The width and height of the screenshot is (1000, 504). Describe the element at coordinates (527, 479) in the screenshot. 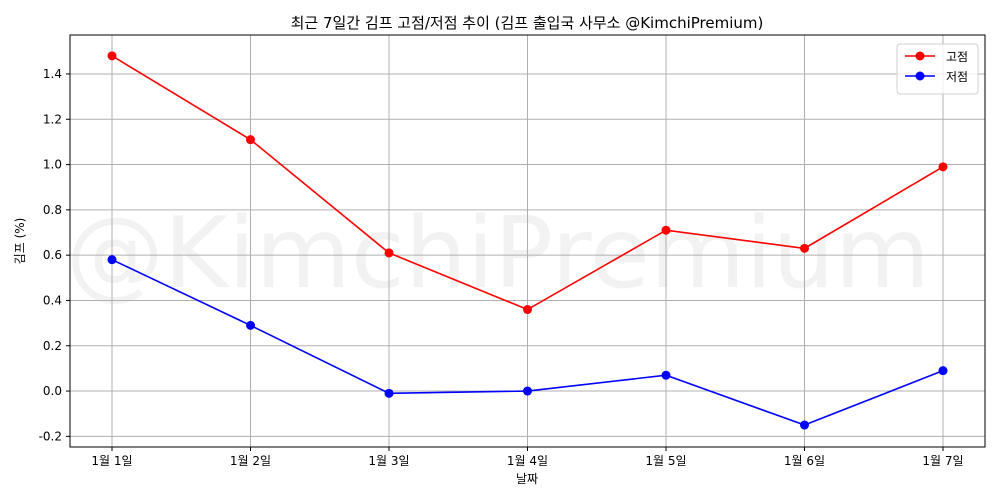

I see `x-axis-label: 날짜` at that location.